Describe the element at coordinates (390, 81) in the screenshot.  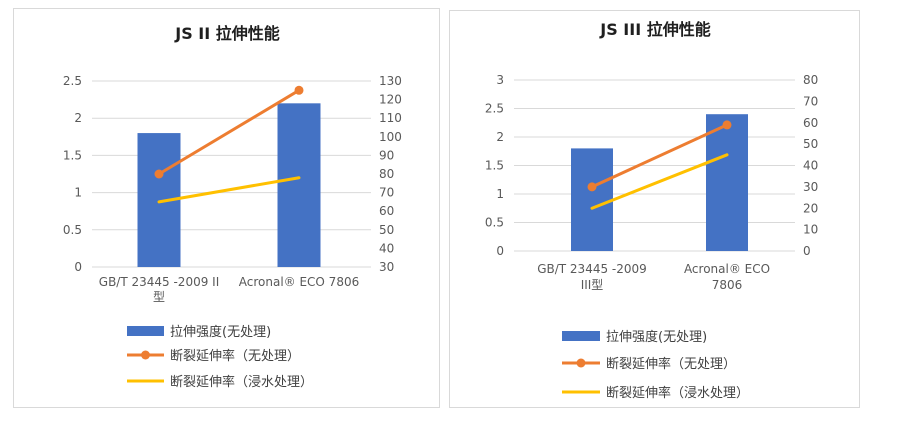
I see `y-right-tick-label: 130` at that location.